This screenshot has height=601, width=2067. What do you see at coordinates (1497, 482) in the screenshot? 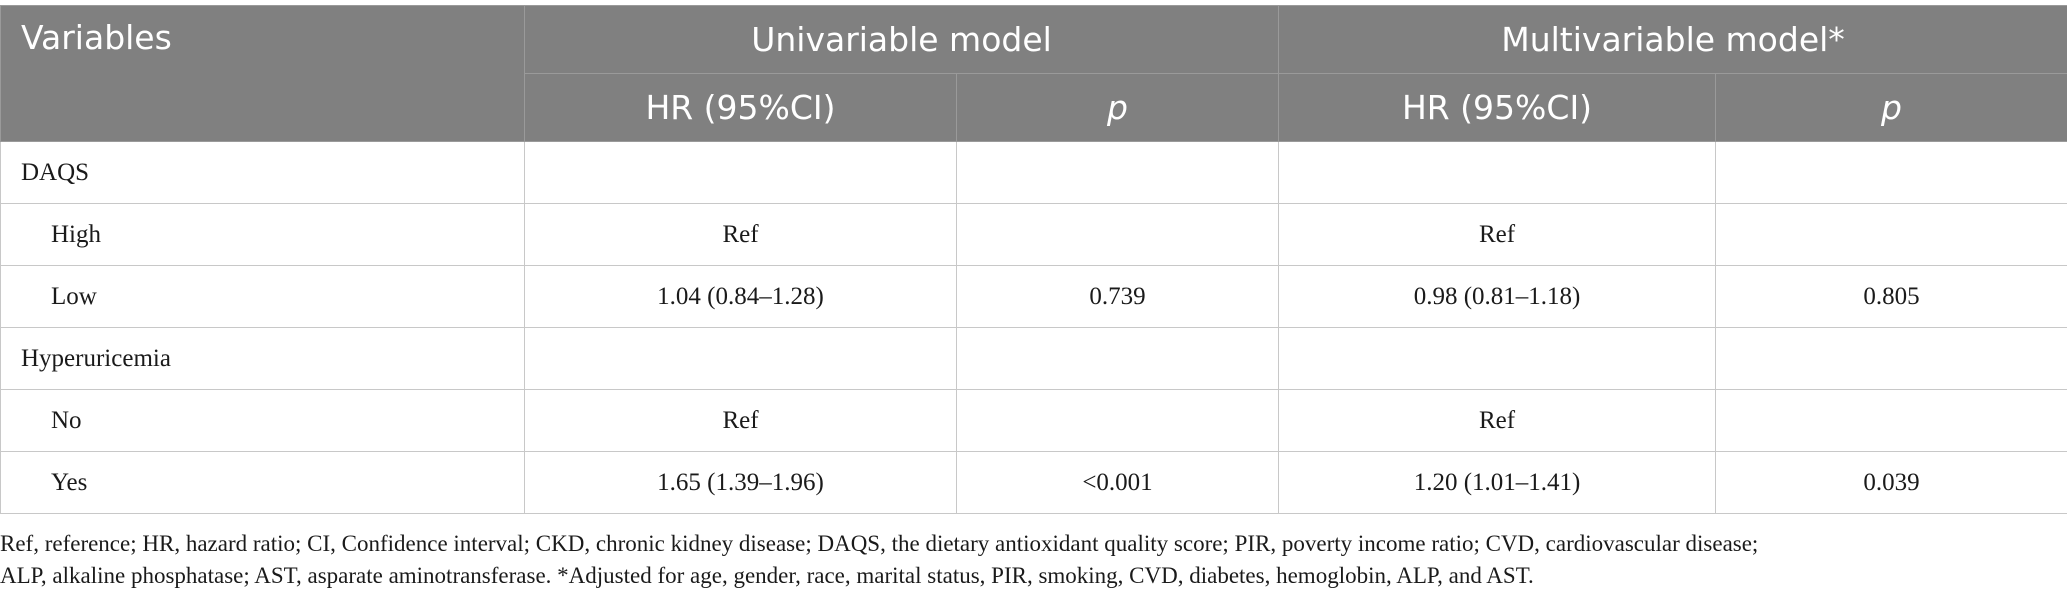
I see `multi-hr-cell: 1.20 (1.01–1.41)` at bounding box center [1497, 482].